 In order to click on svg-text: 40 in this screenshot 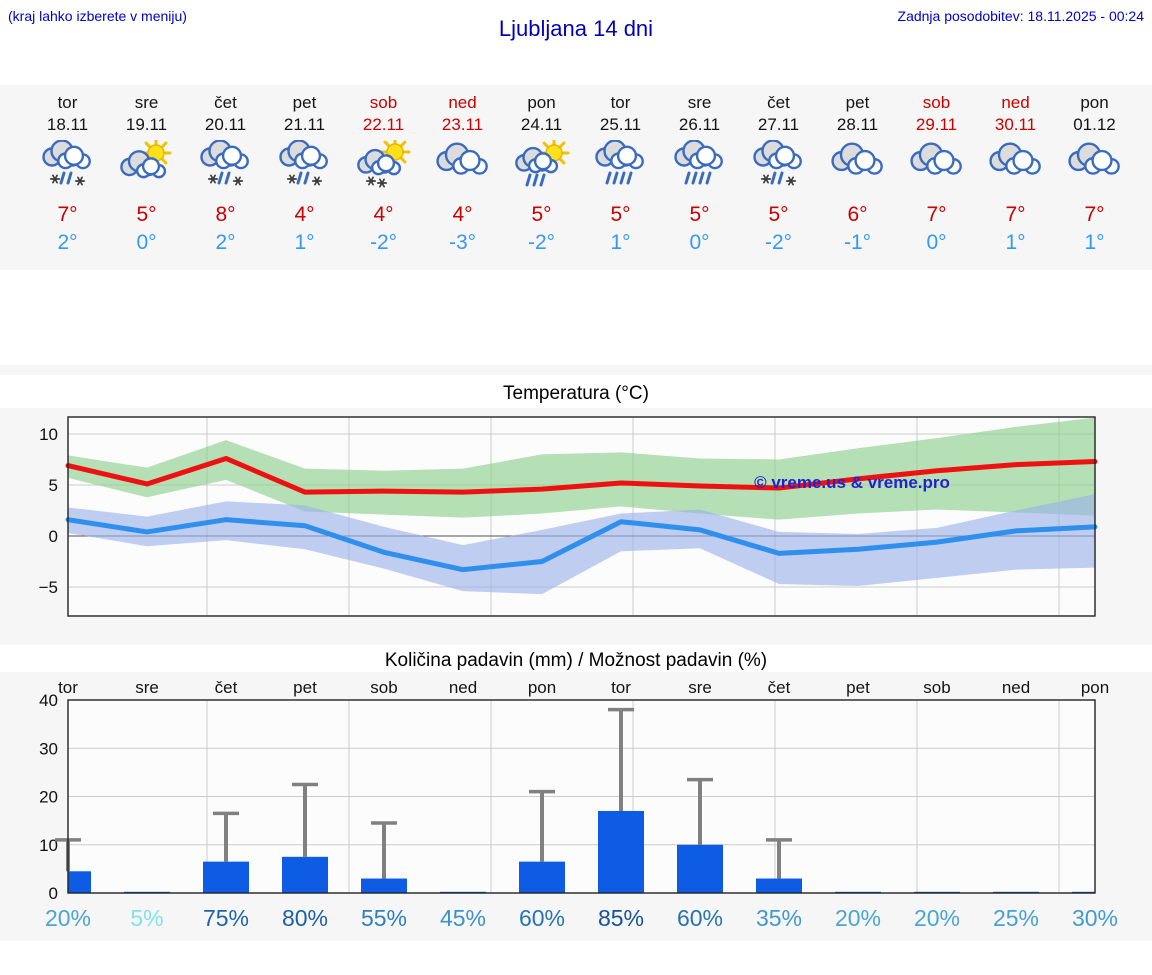, I will do `click(48, 700)`.